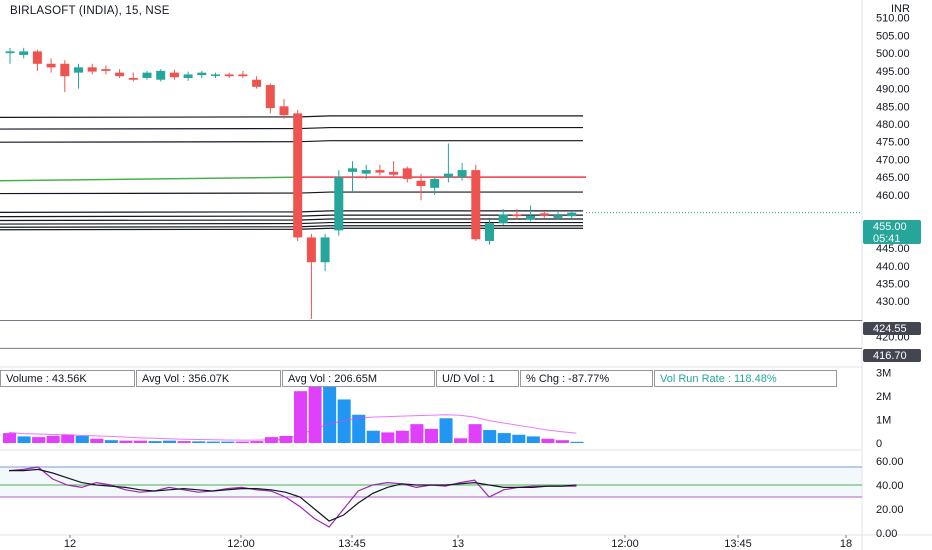 The image size is (932, 550). Describe the element at coordinates (887, 239) in the screenshot. I see `countdown-label: 05:41` at that location.